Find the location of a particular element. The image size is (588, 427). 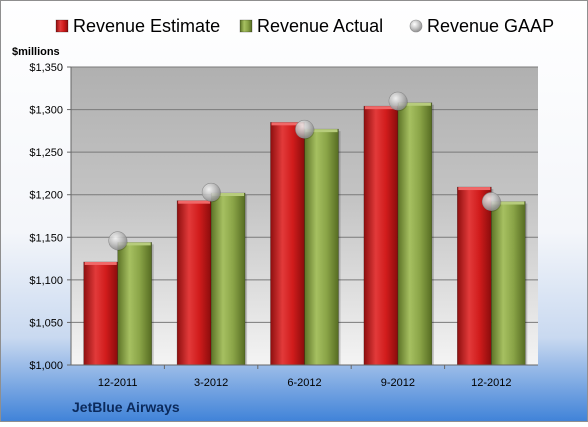

x-axis-ticks: 12-2011 3-2012 6-2012 9-2012 12-2012 is located at coordinates (304, 377).